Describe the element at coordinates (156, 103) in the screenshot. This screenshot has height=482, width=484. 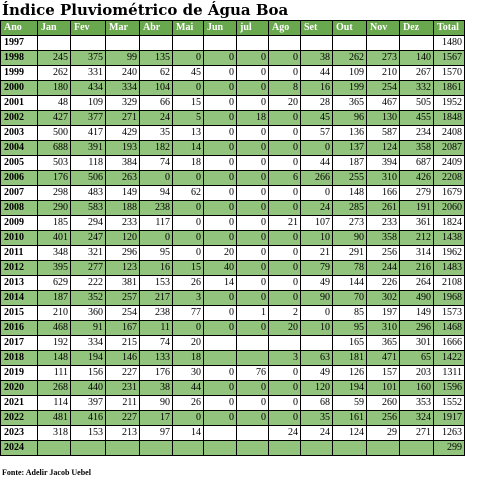
I see `month-cell: 66` at that location.